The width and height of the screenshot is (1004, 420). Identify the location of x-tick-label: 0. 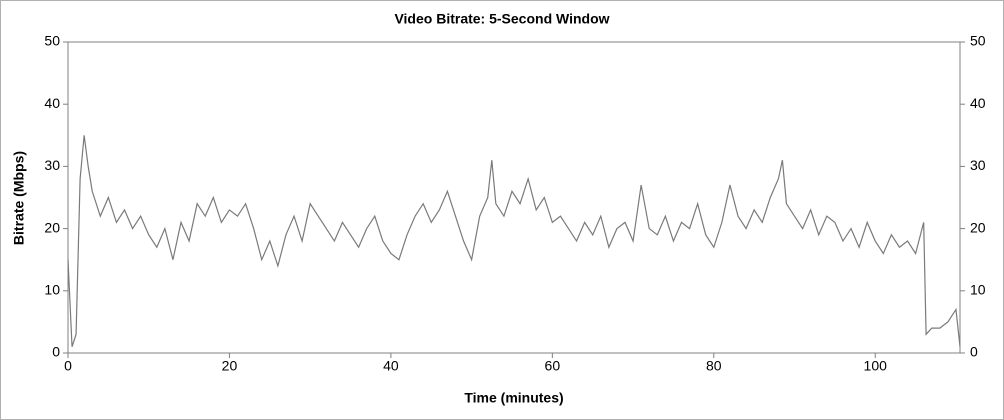
(68, 366).